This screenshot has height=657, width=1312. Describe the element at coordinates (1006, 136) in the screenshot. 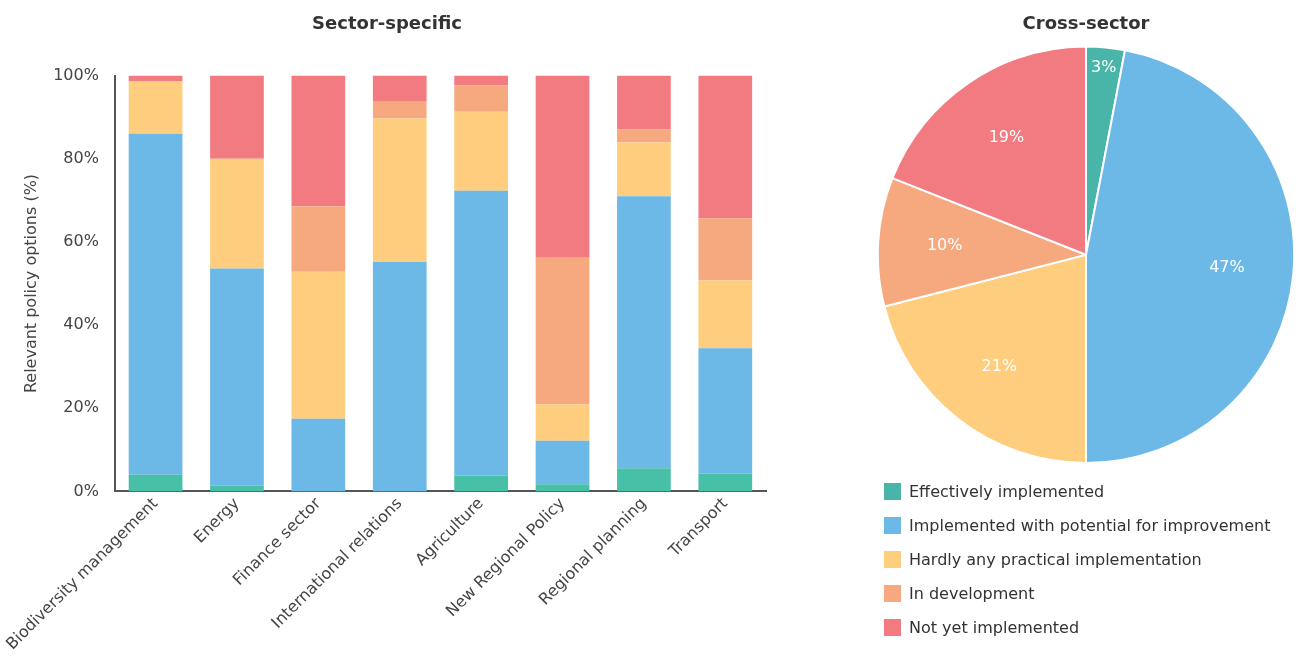

I see `data-label: 19%` at that location.